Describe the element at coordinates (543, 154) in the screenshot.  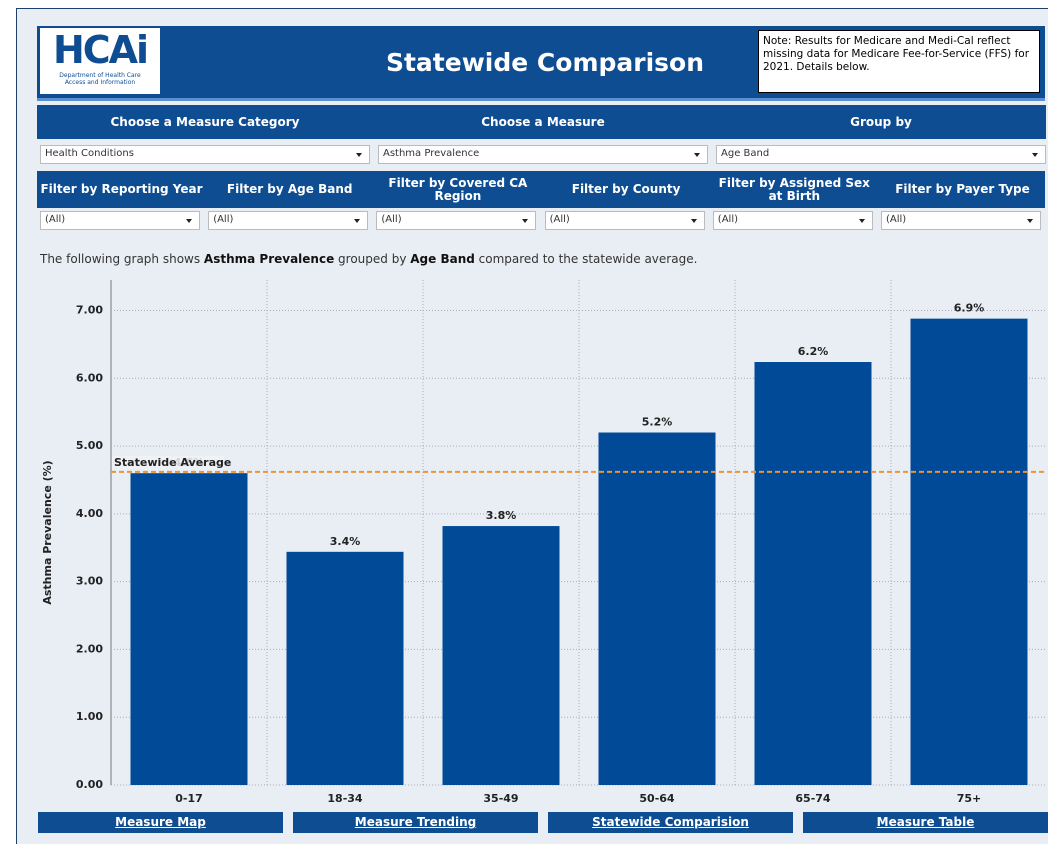
I see `dropdown: Asthma Prevalence` at that location.